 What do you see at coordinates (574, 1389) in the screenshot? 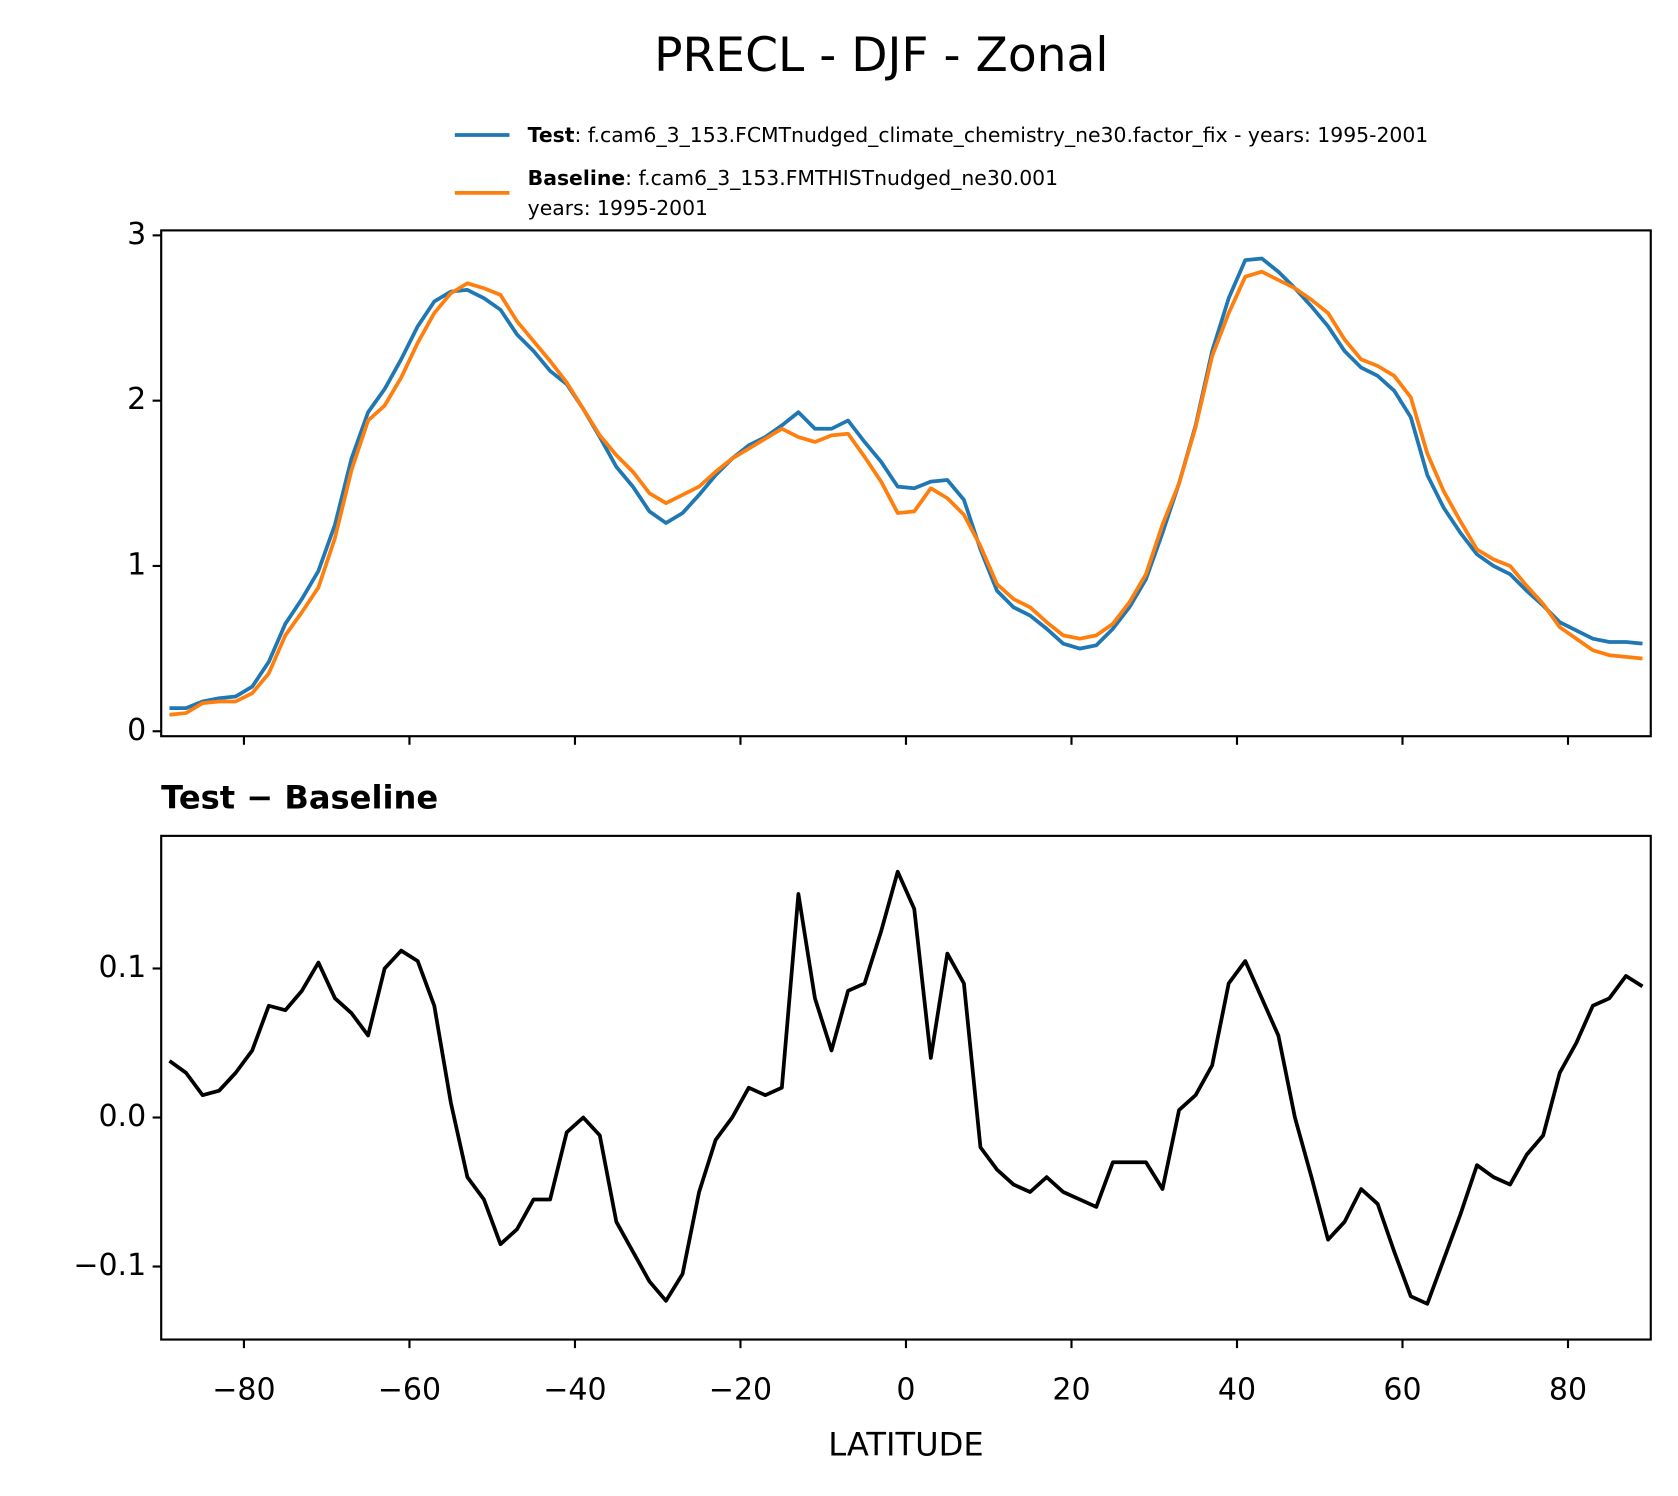
I see `x-tick-label: −40` at bounding box center [574, 1389].